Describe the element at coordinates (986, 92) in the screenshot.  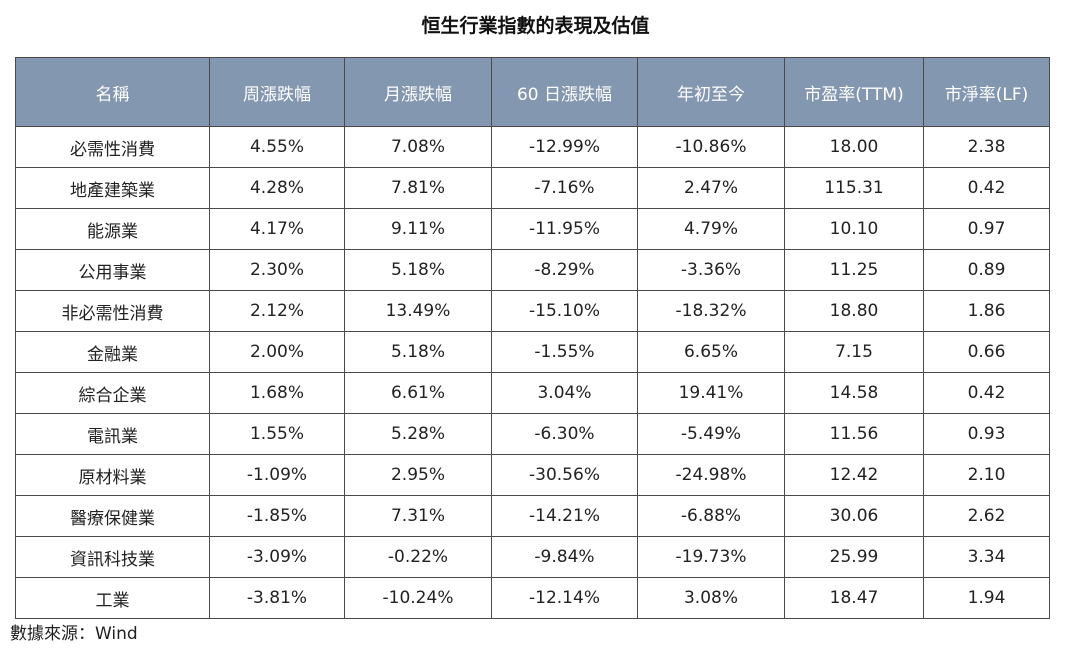
I see `header-pb-lf: 市淨率(LF)` at that location.